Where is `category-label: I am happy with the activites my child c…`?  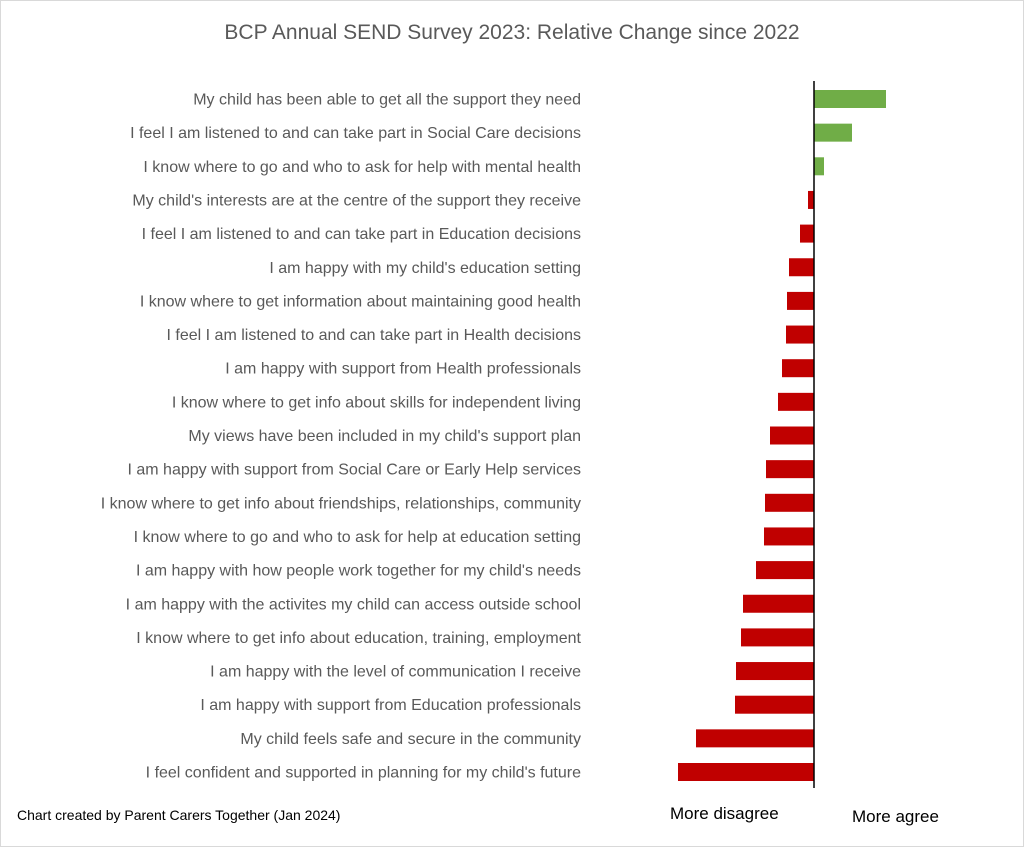
category-label: I am happy with the activites my child c… is located at coordinates (353, 604).